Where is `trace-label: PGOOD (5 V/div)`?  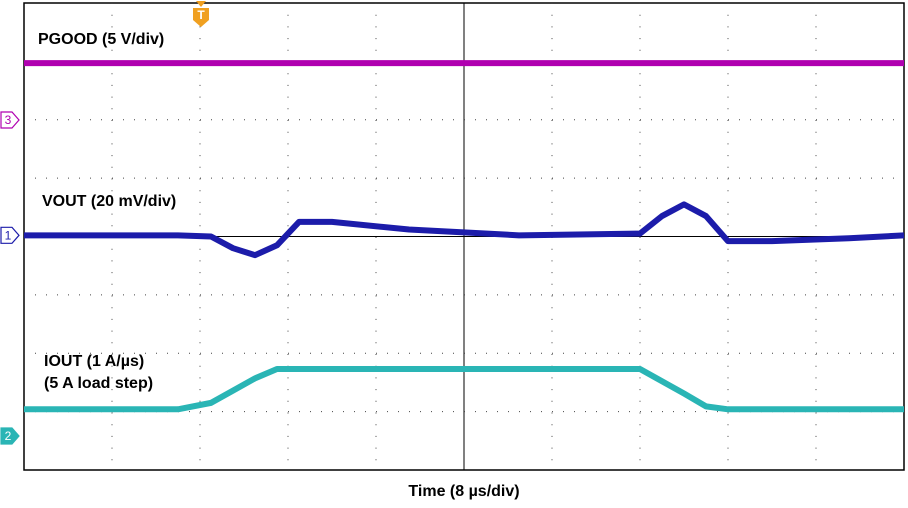 trace-label: PGOOD (5 V/div) is located at coordinates (101, 39).